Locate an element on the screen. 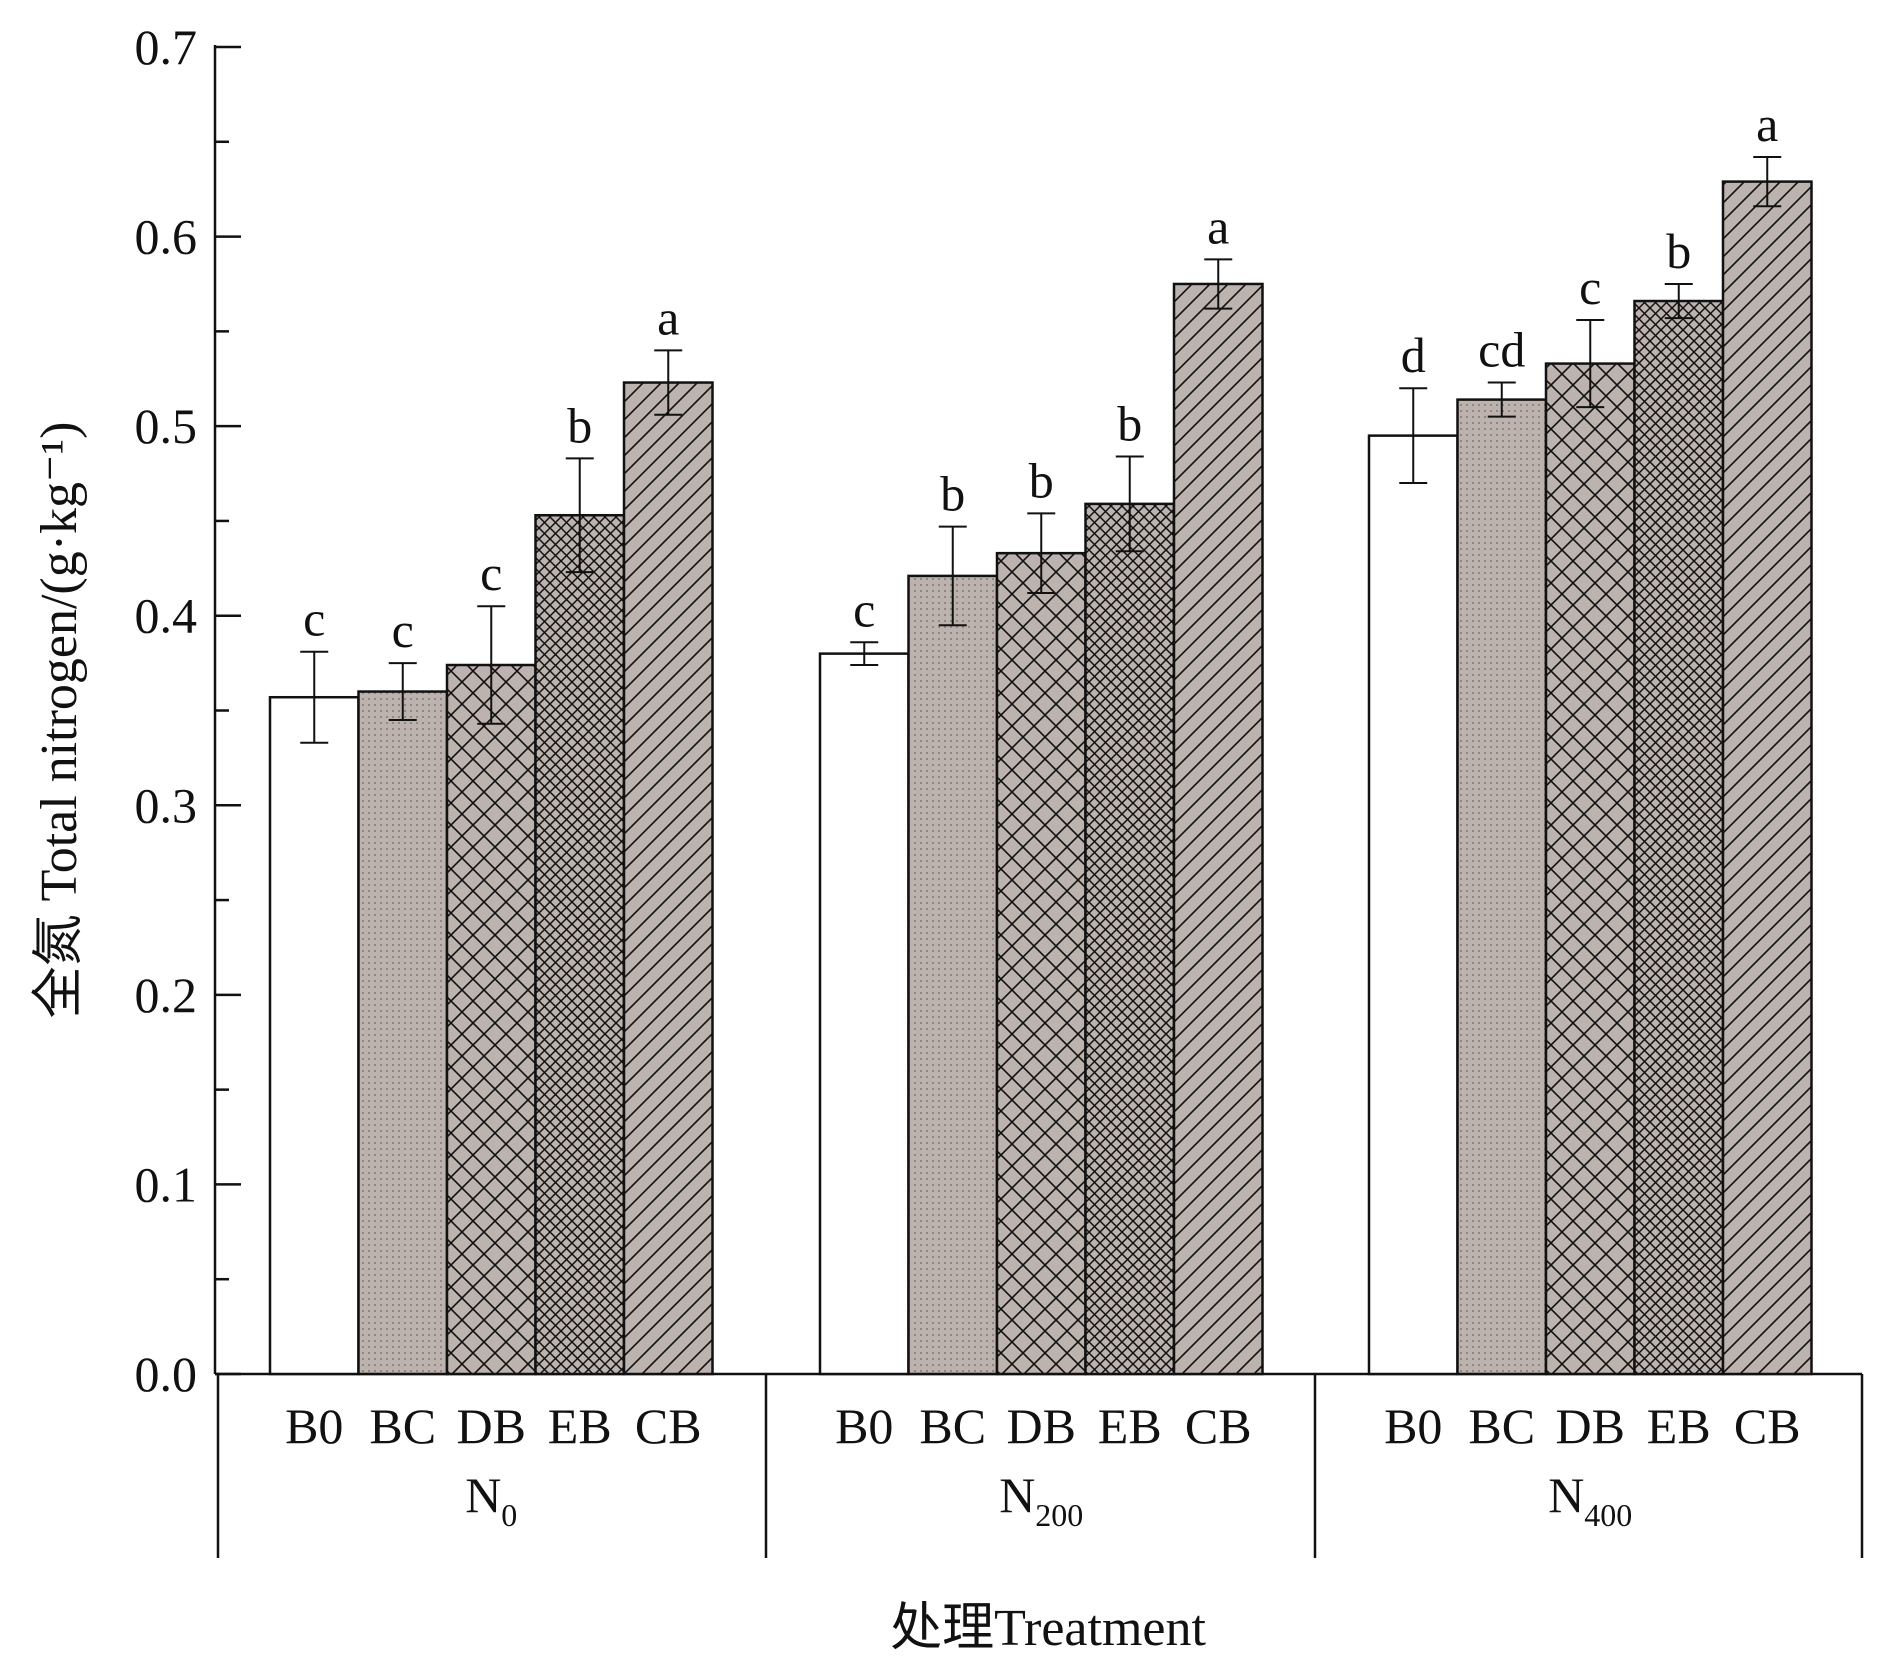 This screenshot has width=1890, height=1677. x-axis: B0 BC DB EB CB N0 B0 BC DB EB CB N200 B0 BC DB EB CB N400 is located at coordinates (1039, 1465).